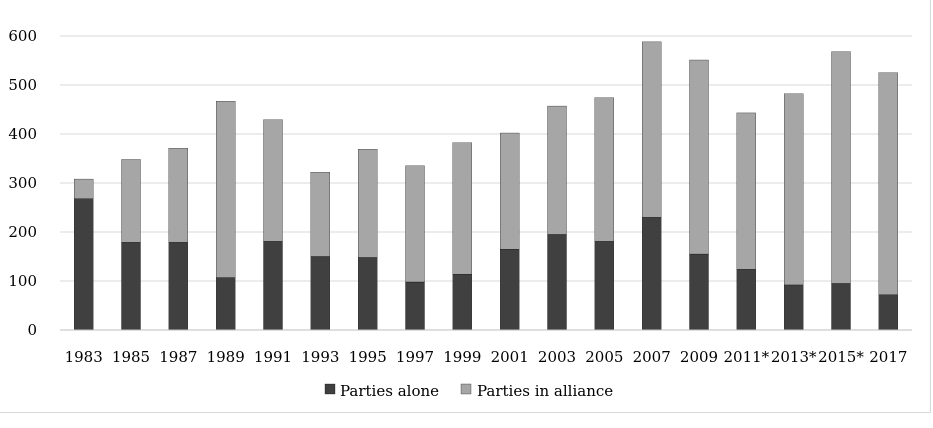 The height and width of the screenshot is (428, 933). I want to click on x-tick-label: 1999, so click(462, 357).